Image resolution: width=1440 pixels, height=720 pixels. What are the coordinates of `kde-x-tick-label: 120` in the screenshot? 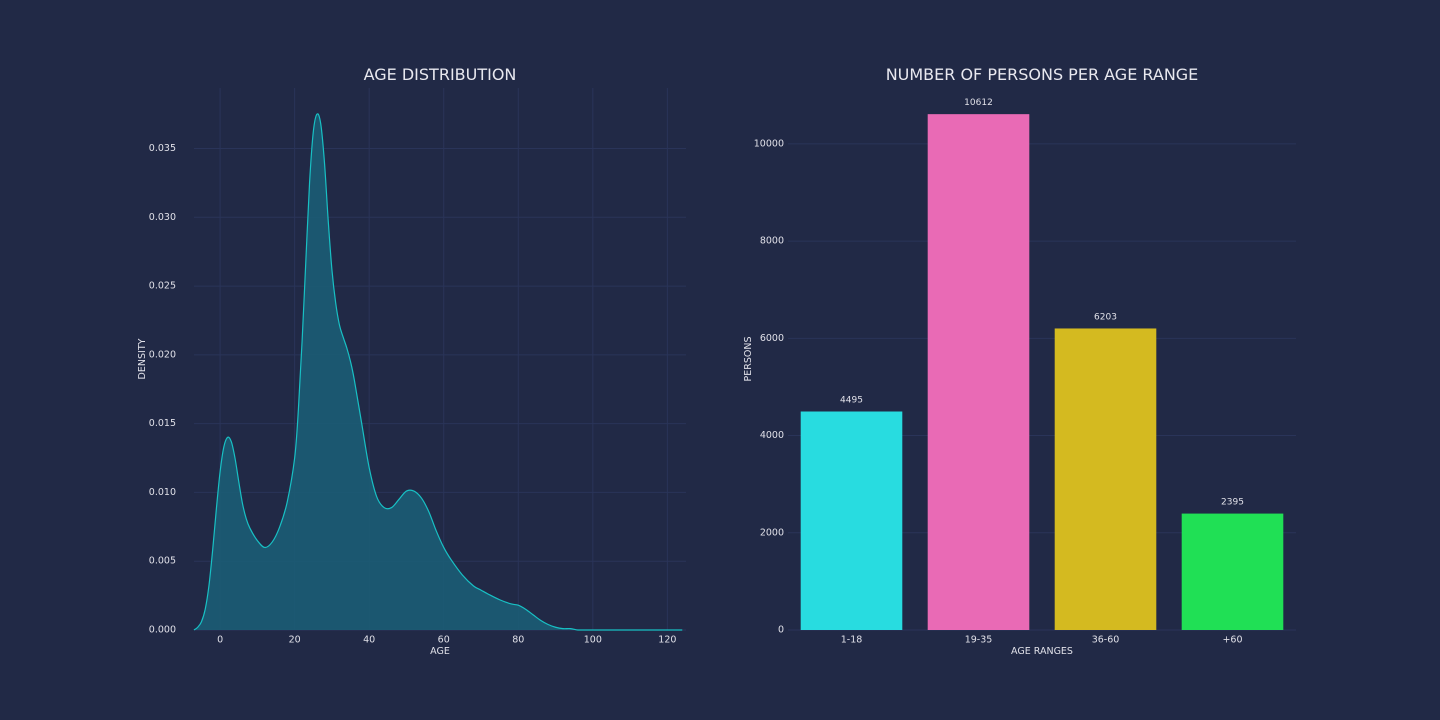 It's located at (667, 640).